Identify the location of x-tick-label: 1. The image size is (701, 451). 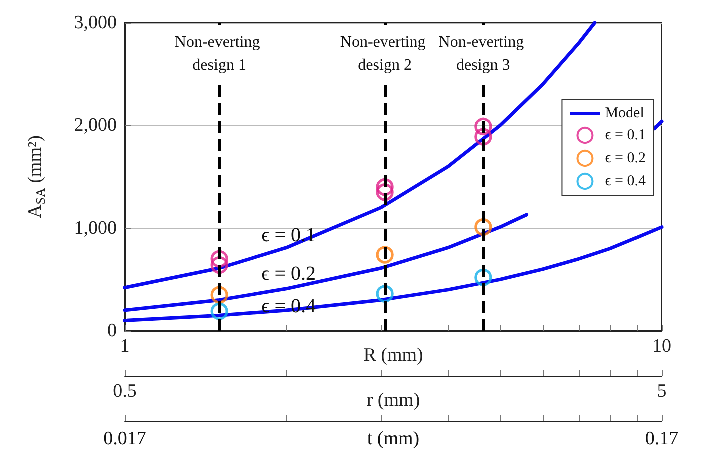
(125, 346).